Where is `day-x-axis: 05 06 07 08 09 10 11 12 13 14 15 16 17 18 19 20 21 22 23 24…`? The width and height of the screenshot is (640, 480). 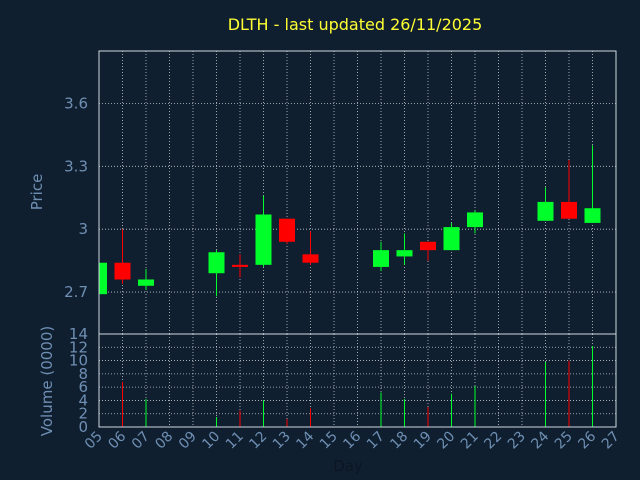
day-x-axis: 05 06 07 08 09 10 11 12 13 14 15 16 17 18 19 20 21 22 23 24… is located at coordinates (352, 440).